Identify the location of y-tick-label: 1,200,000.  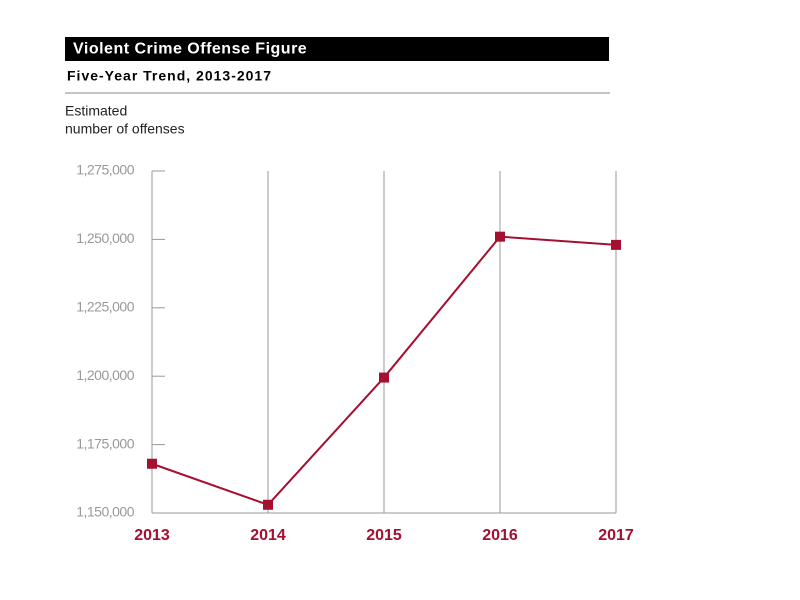
(105, 375).